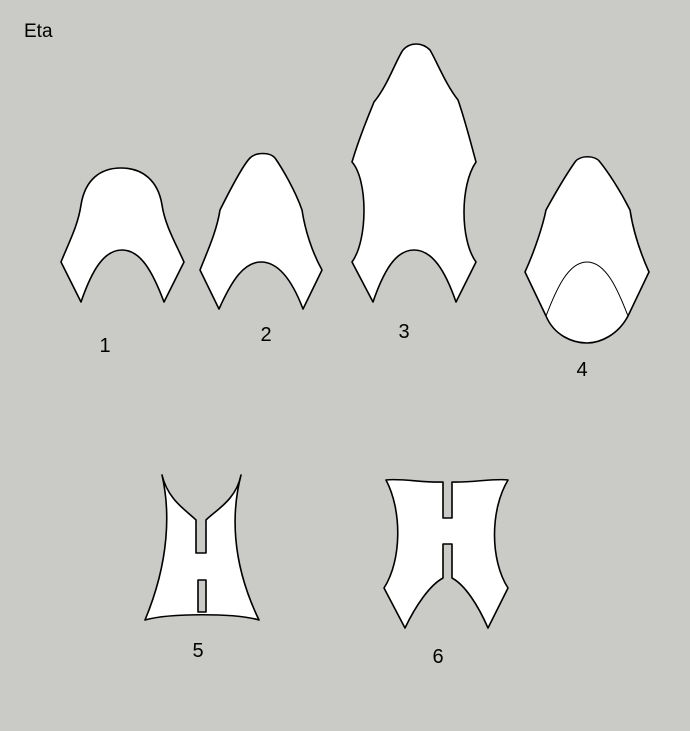  I want to click on figure-label-5: 5, so click(198, 651).